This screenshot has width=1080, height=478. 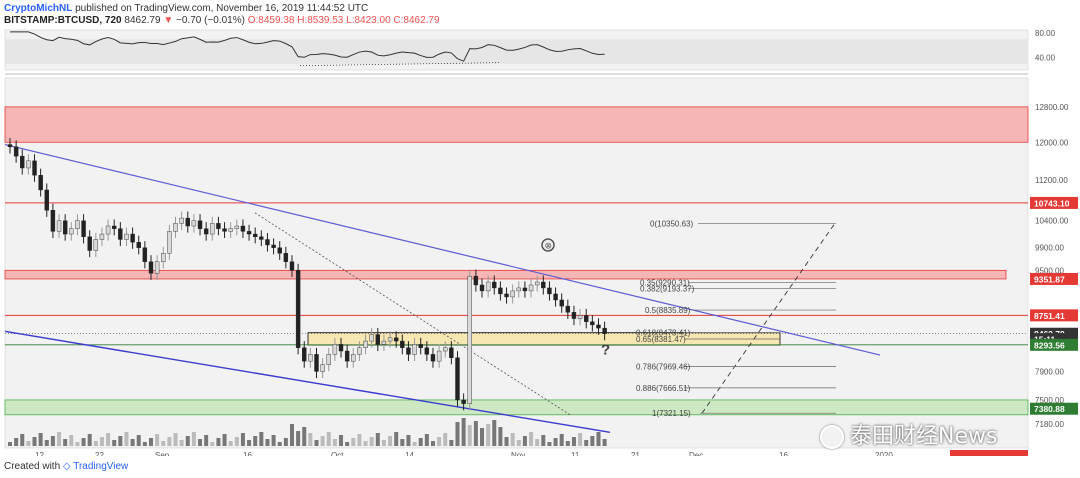 What do you see at coordinates (1049, 316) in the screenshot?
I see `price-label-text: 8751.41` at bounding box center [1049, 316].